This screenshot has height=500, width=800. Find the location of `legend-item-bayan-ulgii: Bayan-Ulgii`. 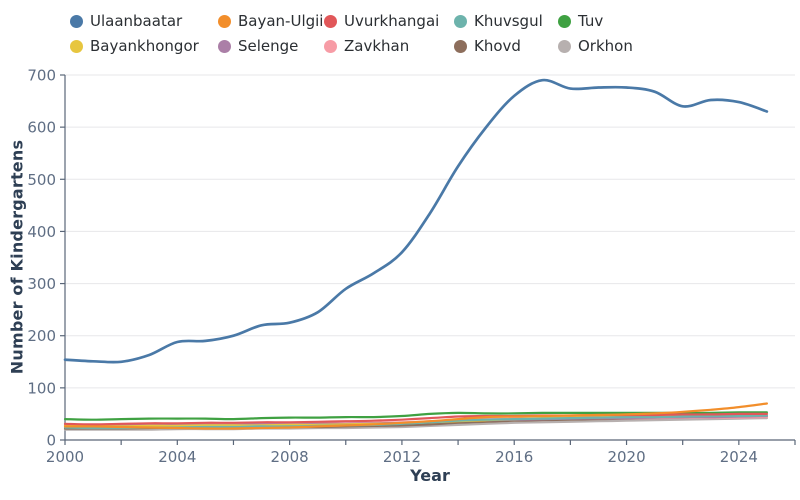

legend-item-bayan-ulgii: Bayan-Ulgii is located at coordinates (271, 21).